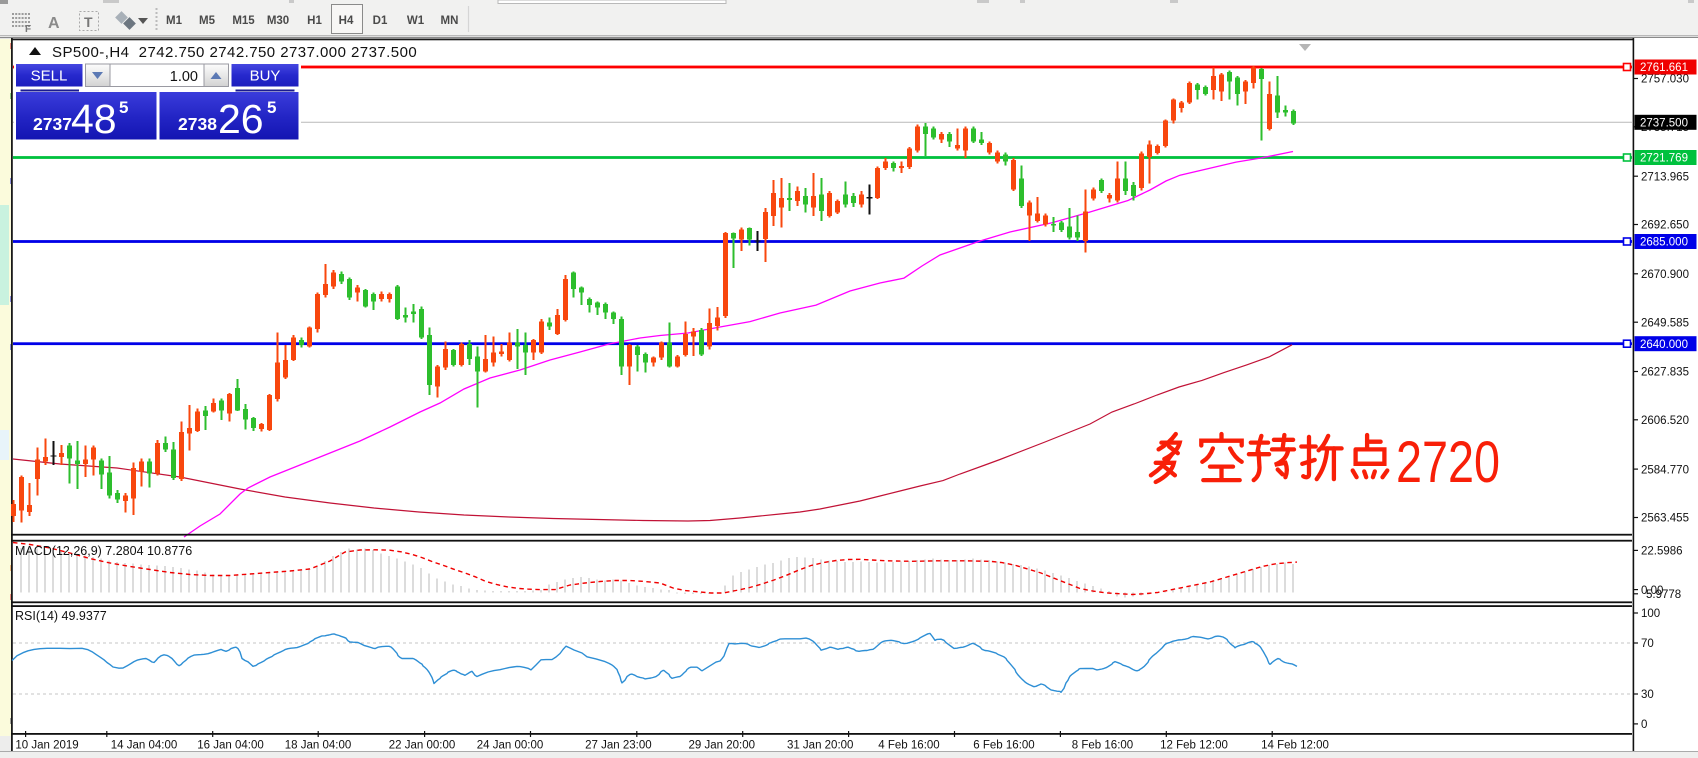 The image size is (1698, 758). Describe the element at coordinates (1664, 243) in the screenshot. I see `svg-text: 2685.000` at that location.